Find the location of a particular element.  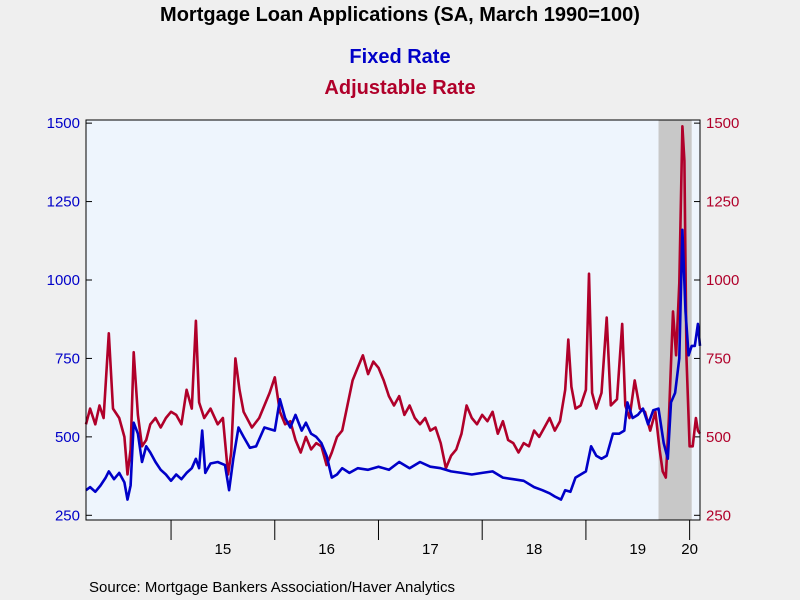

x-tick-label: 19 is located at coordinates (637, 549).